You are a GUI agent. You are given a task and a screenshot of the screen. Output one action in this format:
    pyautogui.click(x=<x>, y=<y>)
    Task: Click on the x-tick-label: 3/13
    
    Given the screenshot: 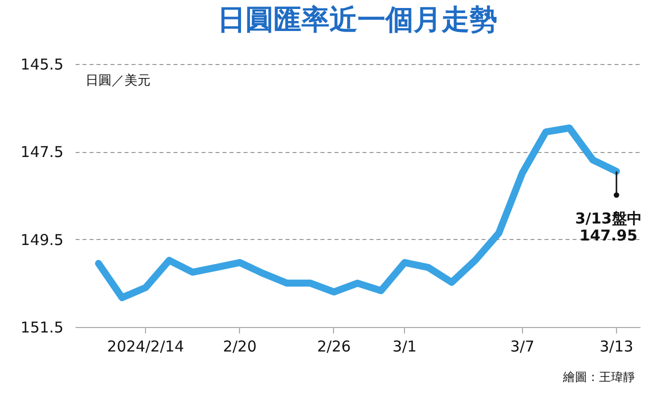 What is the action you would take?
    pyautogui.click(x=617, y=347)
    